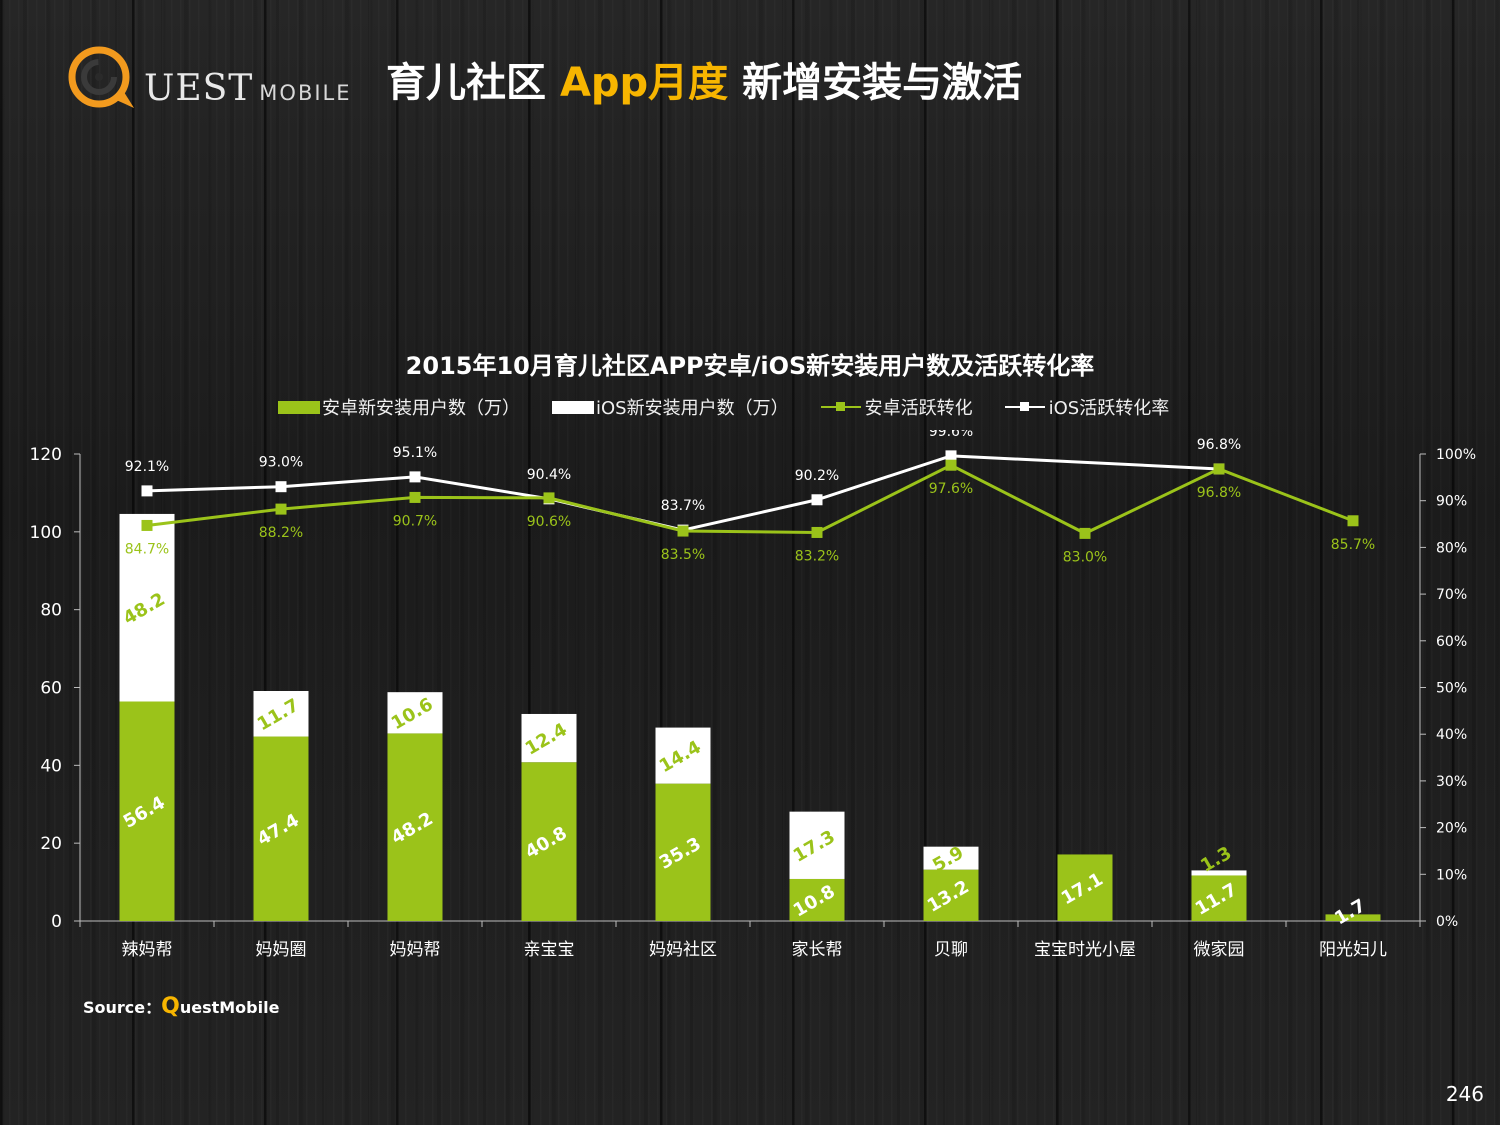  Describe the element at coordinates (1456, 455) in the screenshot. I see `y-right-tick-label: 100%` at that location.